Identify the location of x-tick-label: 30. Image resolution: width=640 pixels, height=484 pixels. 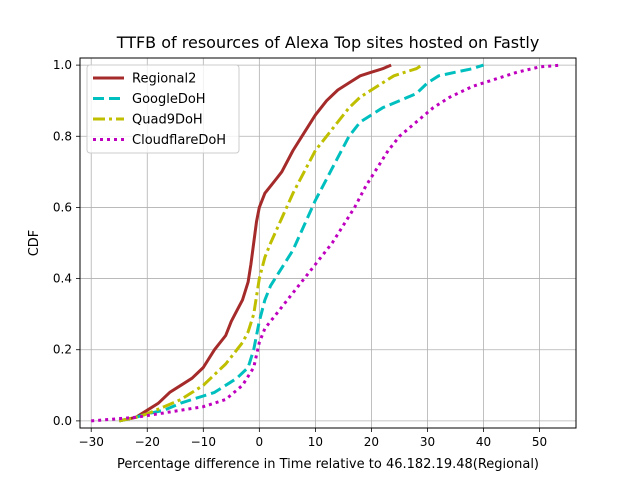
(427, 442).